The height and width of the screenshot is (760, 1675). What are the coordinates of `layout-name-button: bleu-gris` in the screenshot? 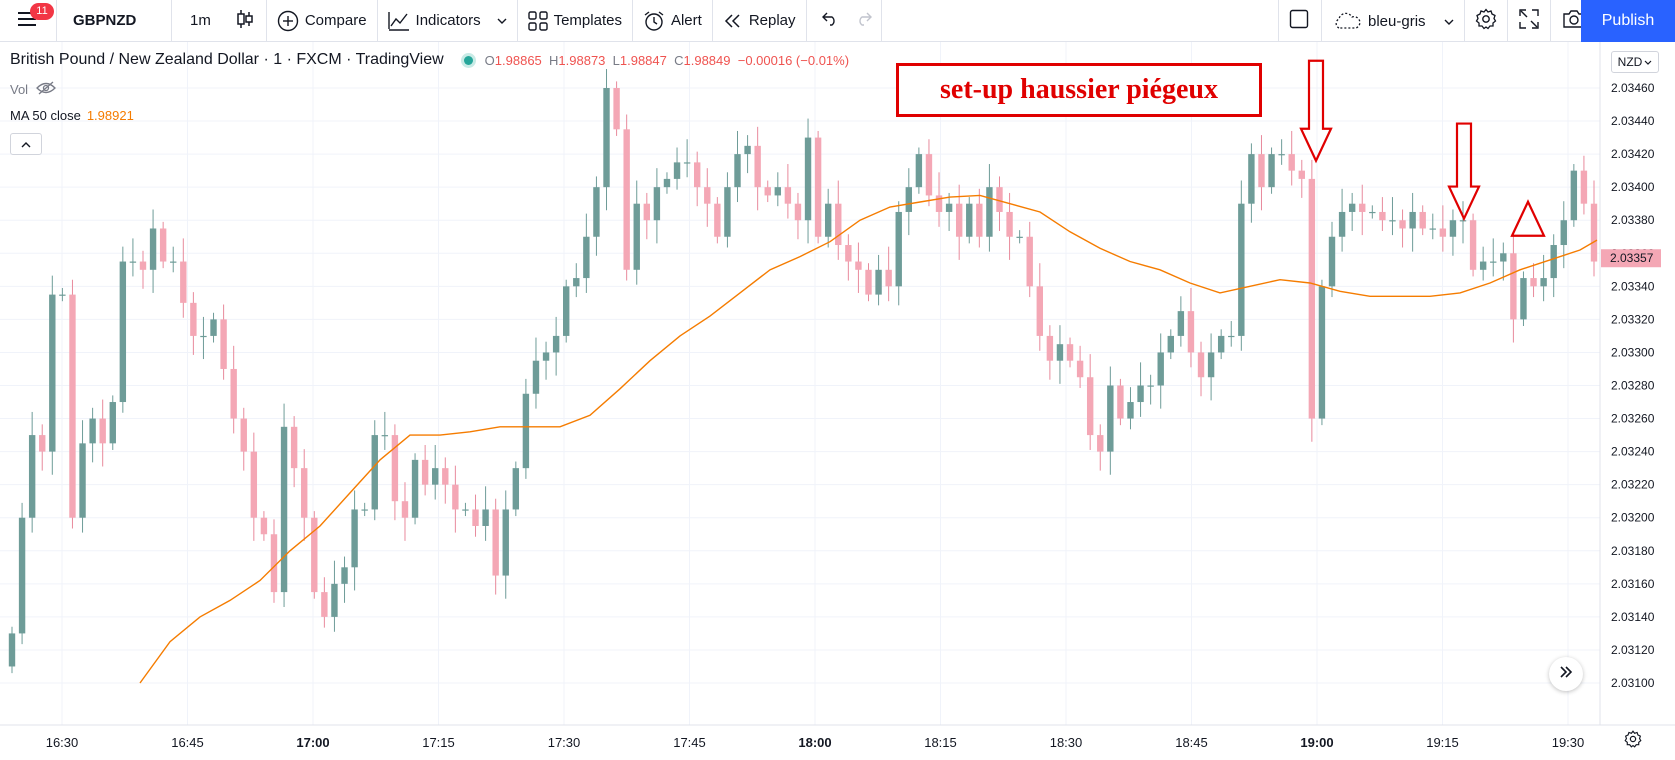 It's located at (1393, 21).